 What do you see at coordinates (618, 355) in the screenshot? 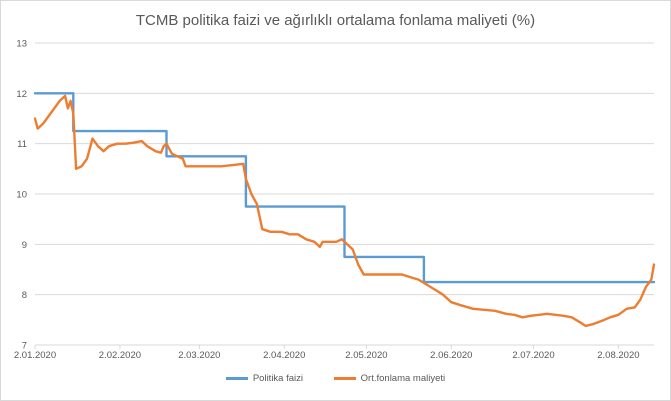
I see `x-tick-label: 2.08.2020` at bounding box center [618, 355].